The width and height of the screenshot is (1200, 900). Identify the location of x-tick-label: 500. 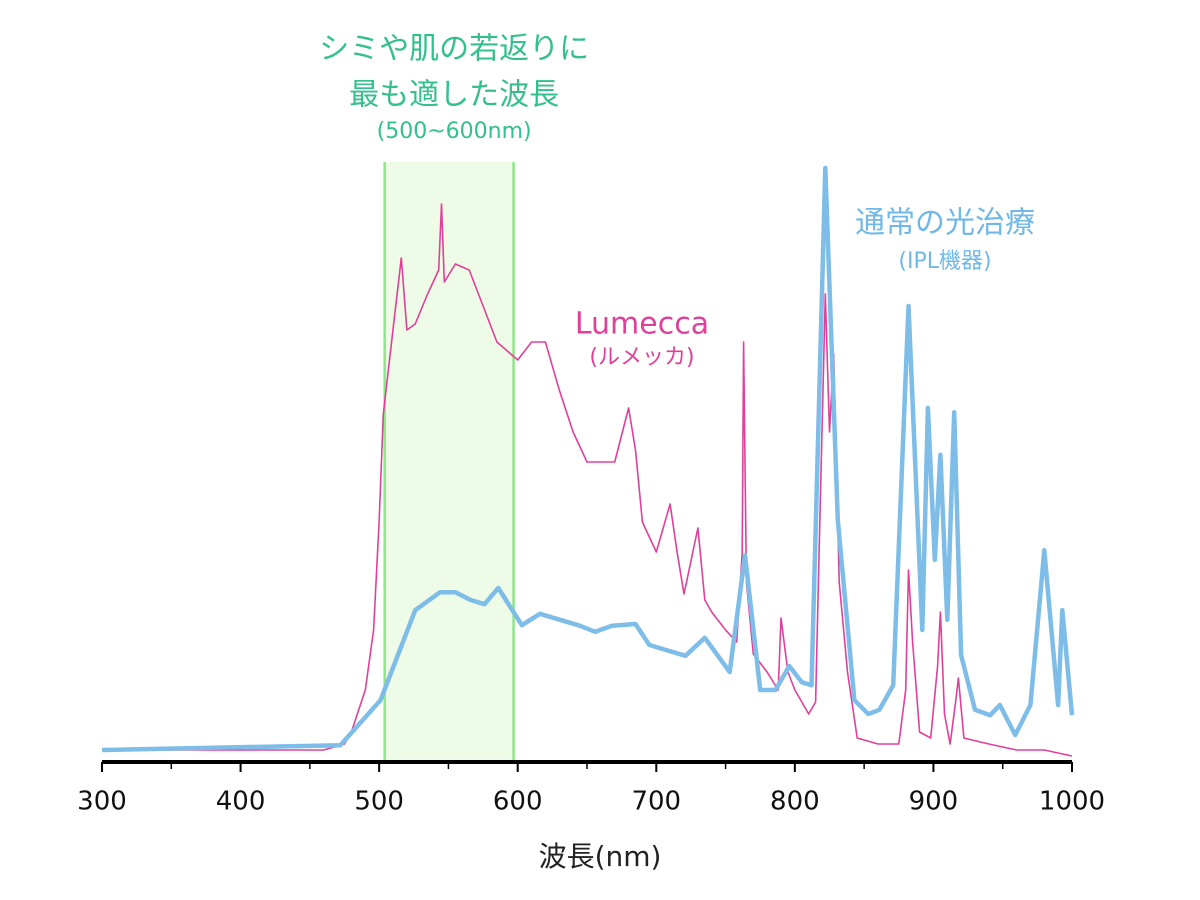
(379, 802).